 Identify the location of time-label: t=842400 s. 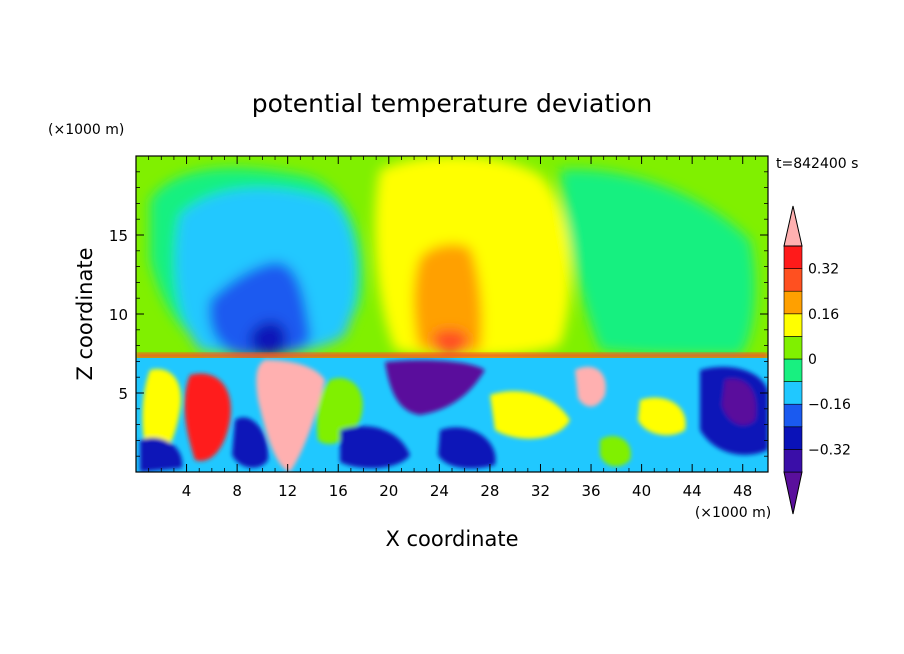
(817, 164).